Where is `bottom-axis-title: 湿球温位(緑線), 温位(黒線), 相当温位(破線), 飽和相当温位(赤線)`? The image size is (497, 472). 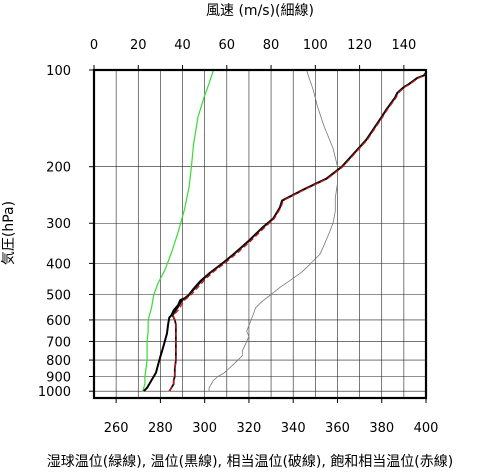 bottom-axis-title: 湿球温位(緑線), 温位(黒線), 相当温位(破線), 飽和相当温位(赤線) is located at coordinates (250, 461).